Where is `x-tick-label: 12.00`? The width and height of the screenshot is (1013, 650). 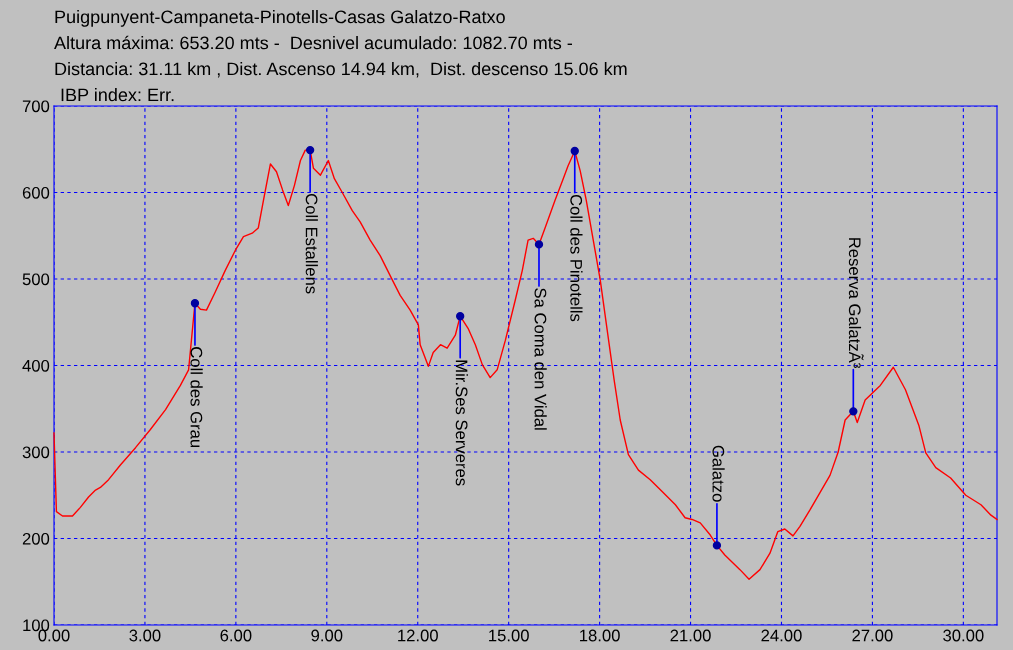 x-tick-label: 12.00 is located at coordinates (418, 635).